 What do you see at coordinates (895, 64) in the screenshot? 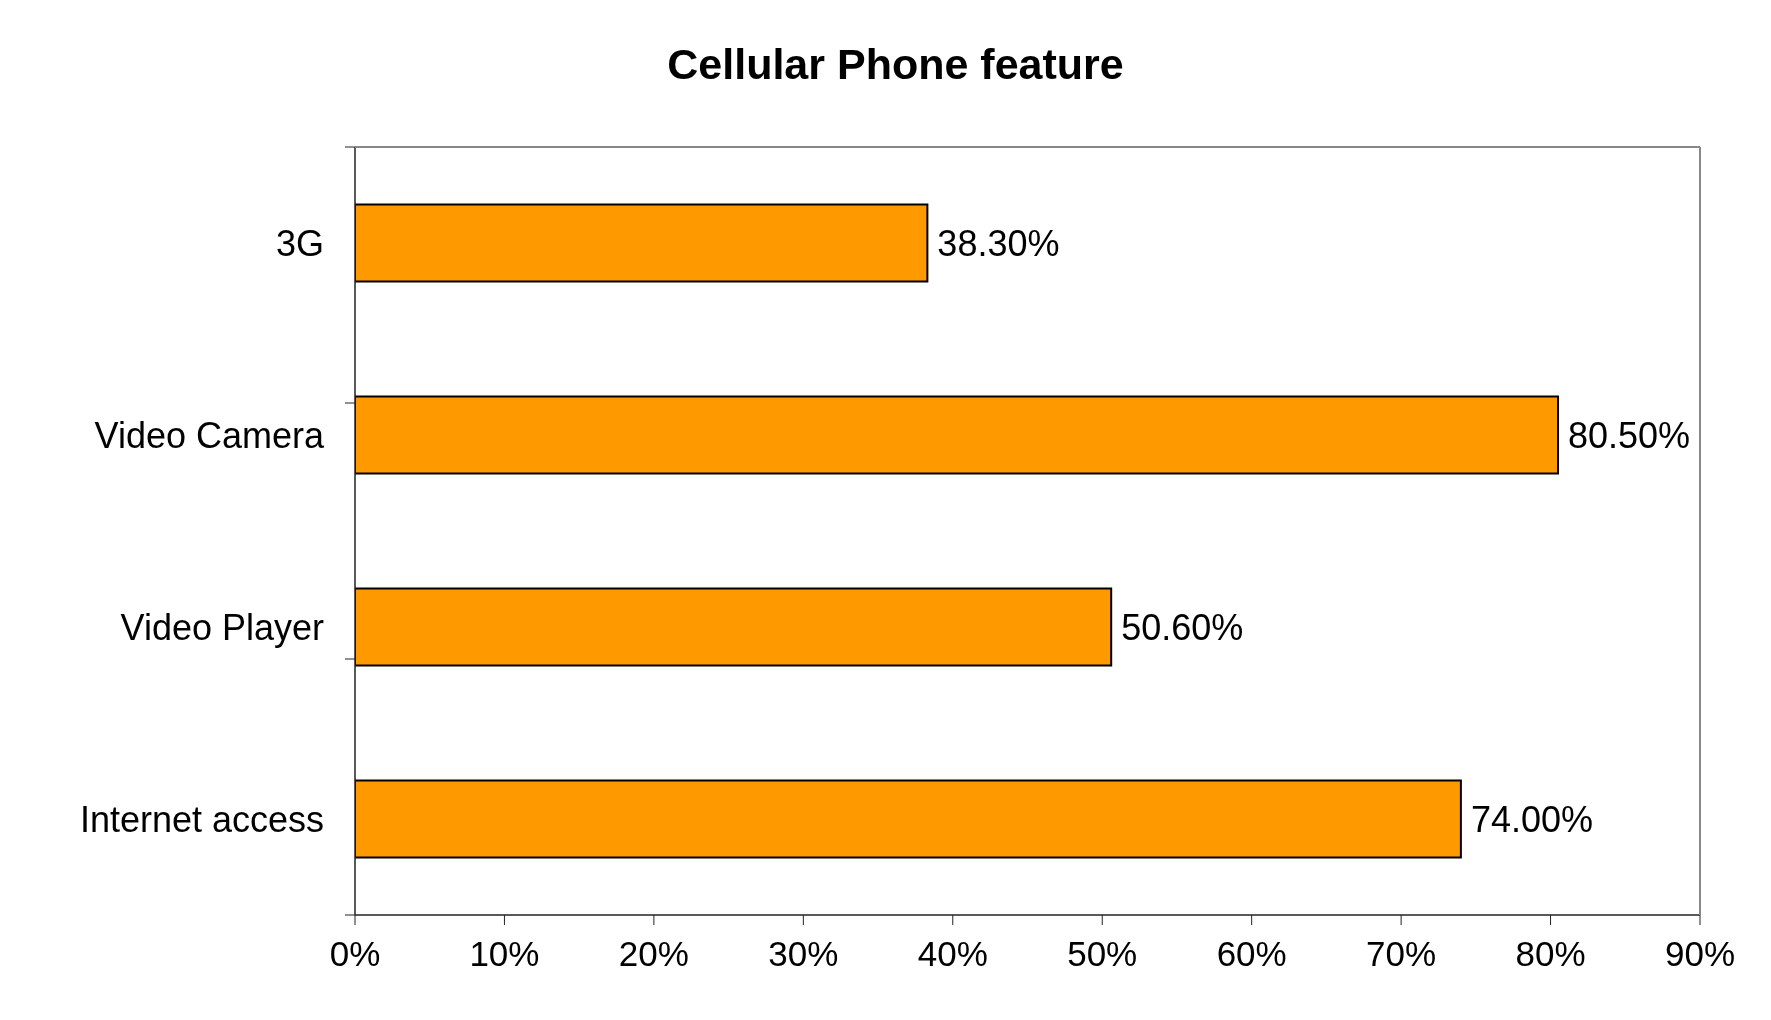
I see `chart-title: Cellular Phone feature` at bounding box center [895, 64].